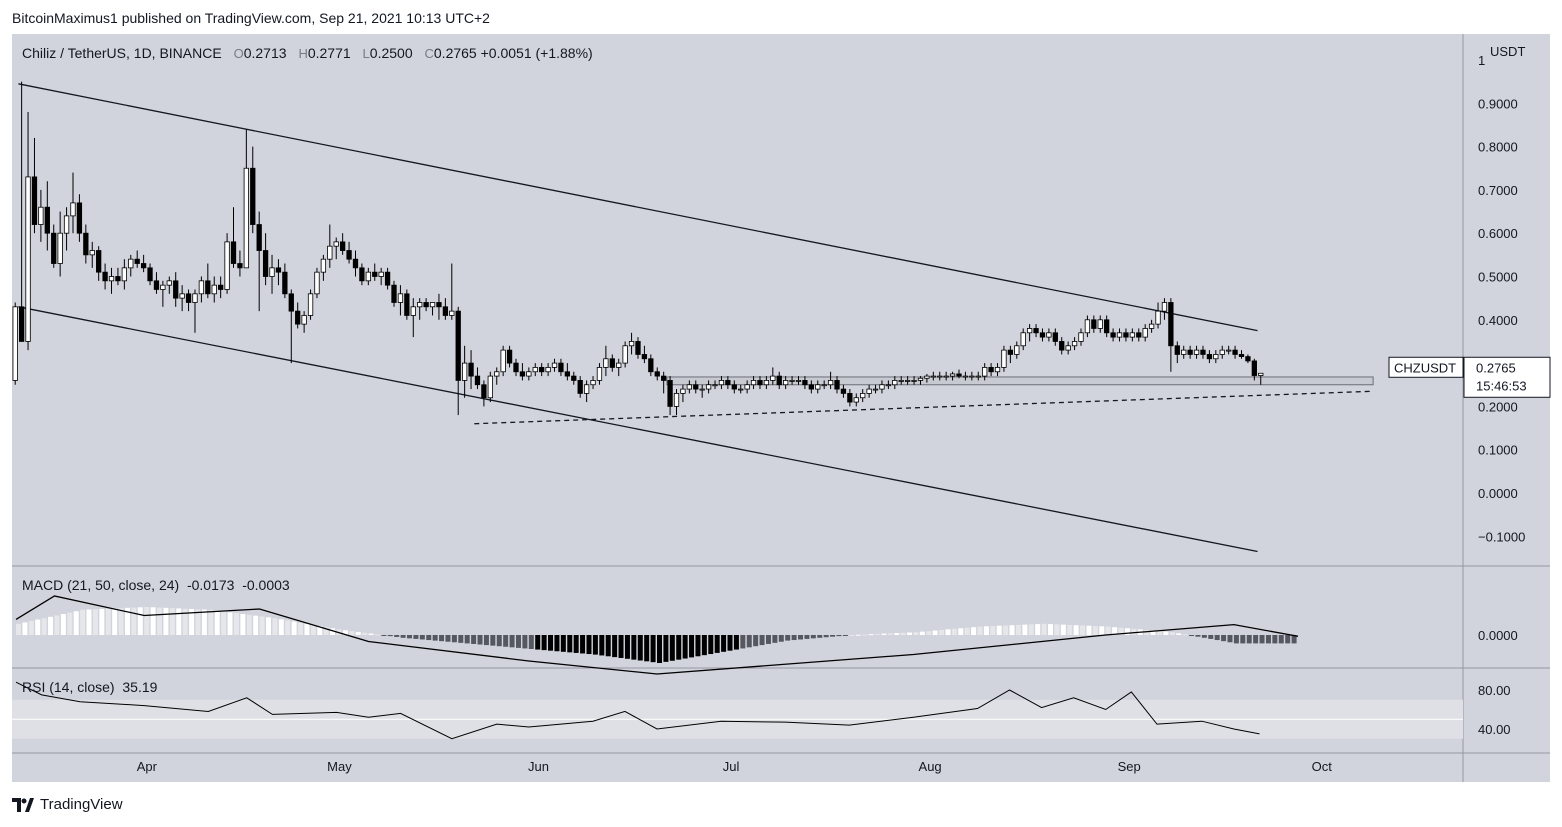 Image resolution: width=1562 pixels, height=827 pixels. Describe the element at coordinates (101, 585) in the screenshot. I see `macd-label: MACD (21, 50, close, 24)` at that location.